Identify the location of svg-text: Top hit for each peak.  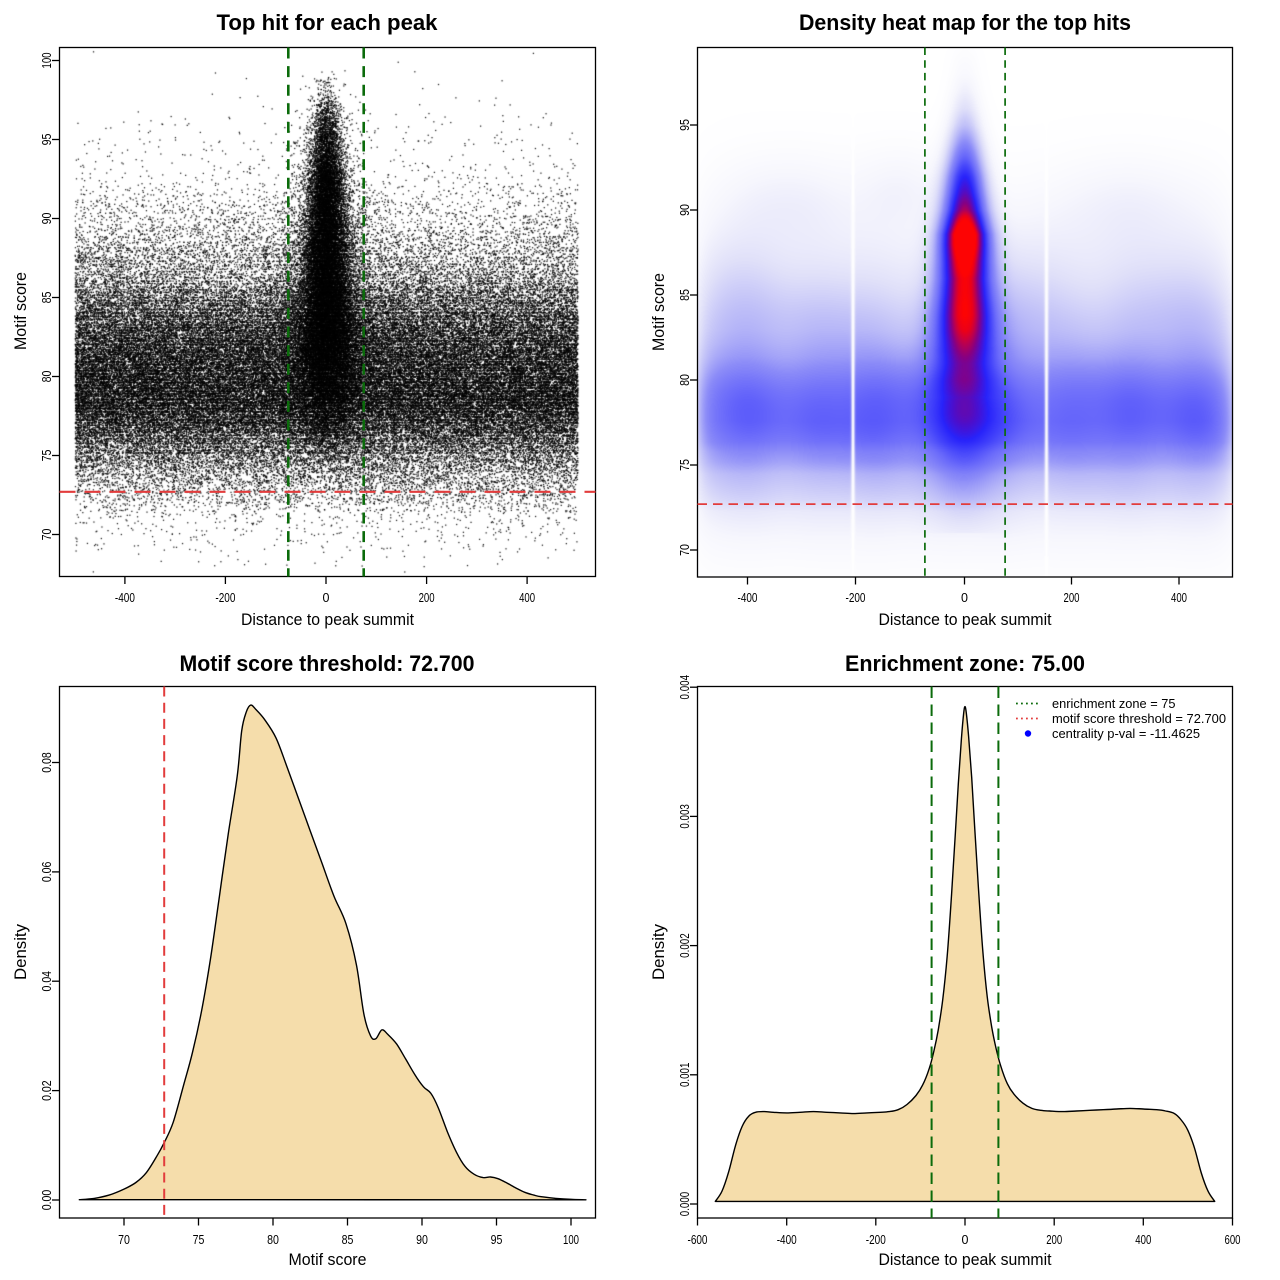
(328, 22).